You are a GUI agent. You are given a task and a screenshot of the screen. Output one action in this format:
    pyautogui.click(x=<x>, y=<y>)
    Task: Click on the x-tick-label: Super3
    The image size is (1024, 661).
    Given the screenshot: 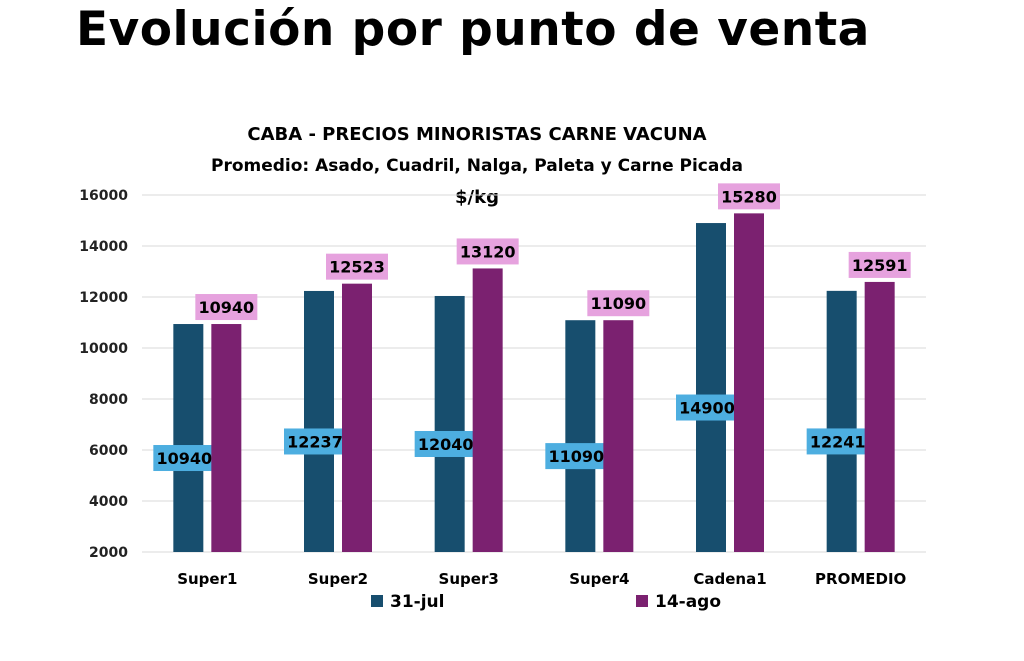 What is the action you would take?
    pyautogui.click(x=469, y=579)
    